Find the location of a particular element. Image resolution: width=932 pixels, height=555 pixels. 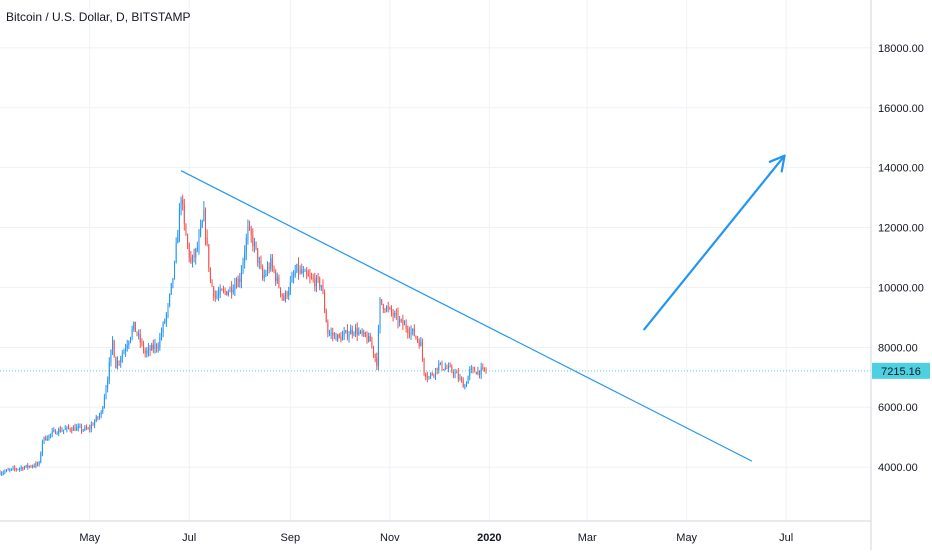

x-axis: May Jul Sep Nov 2020 Mar May Jul is located at coordinates (436, 538).